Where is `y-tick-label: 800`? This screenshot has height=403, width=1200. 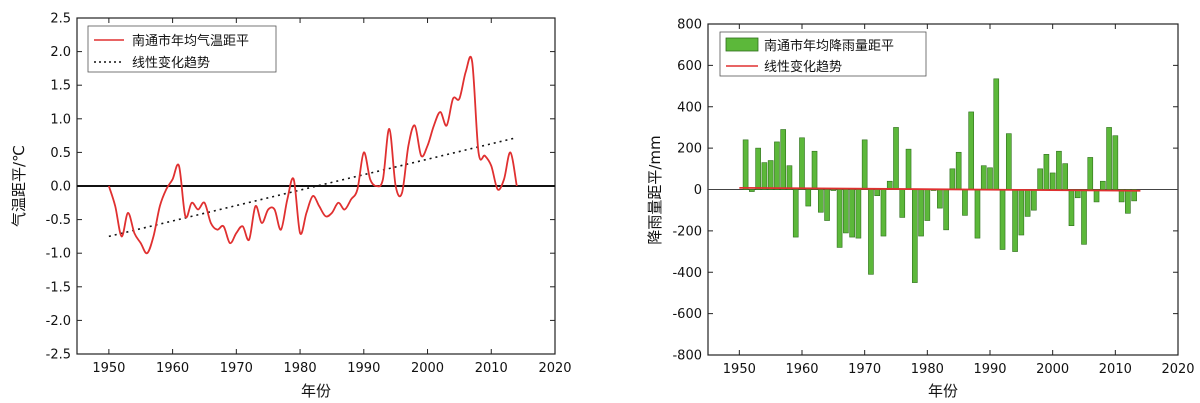 y-tick-label: 800 is located at coordinates (689, 25).